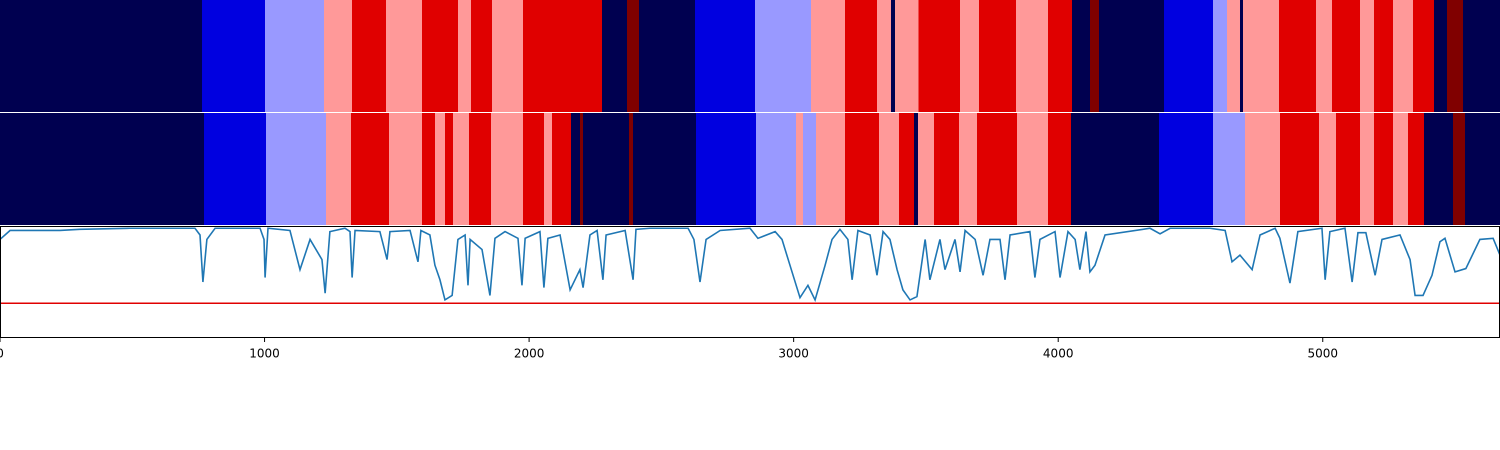 This screenshot has height=450, width=1500. What do you see at coordinates (1058, 354) in the screenshot?
I see `x-tick-label: 4000` at bounding box center [1058, 354].